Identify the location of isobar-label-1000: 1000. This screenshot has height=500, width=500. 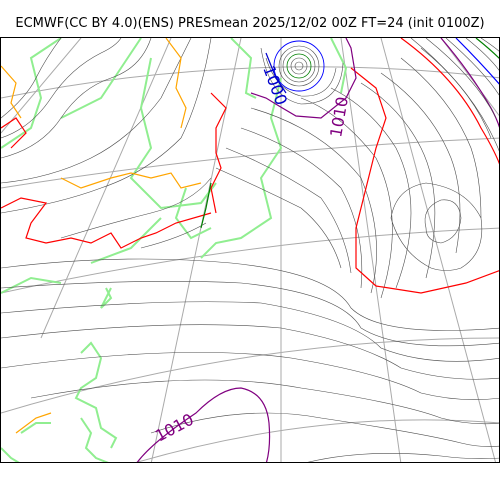
(275, 85).